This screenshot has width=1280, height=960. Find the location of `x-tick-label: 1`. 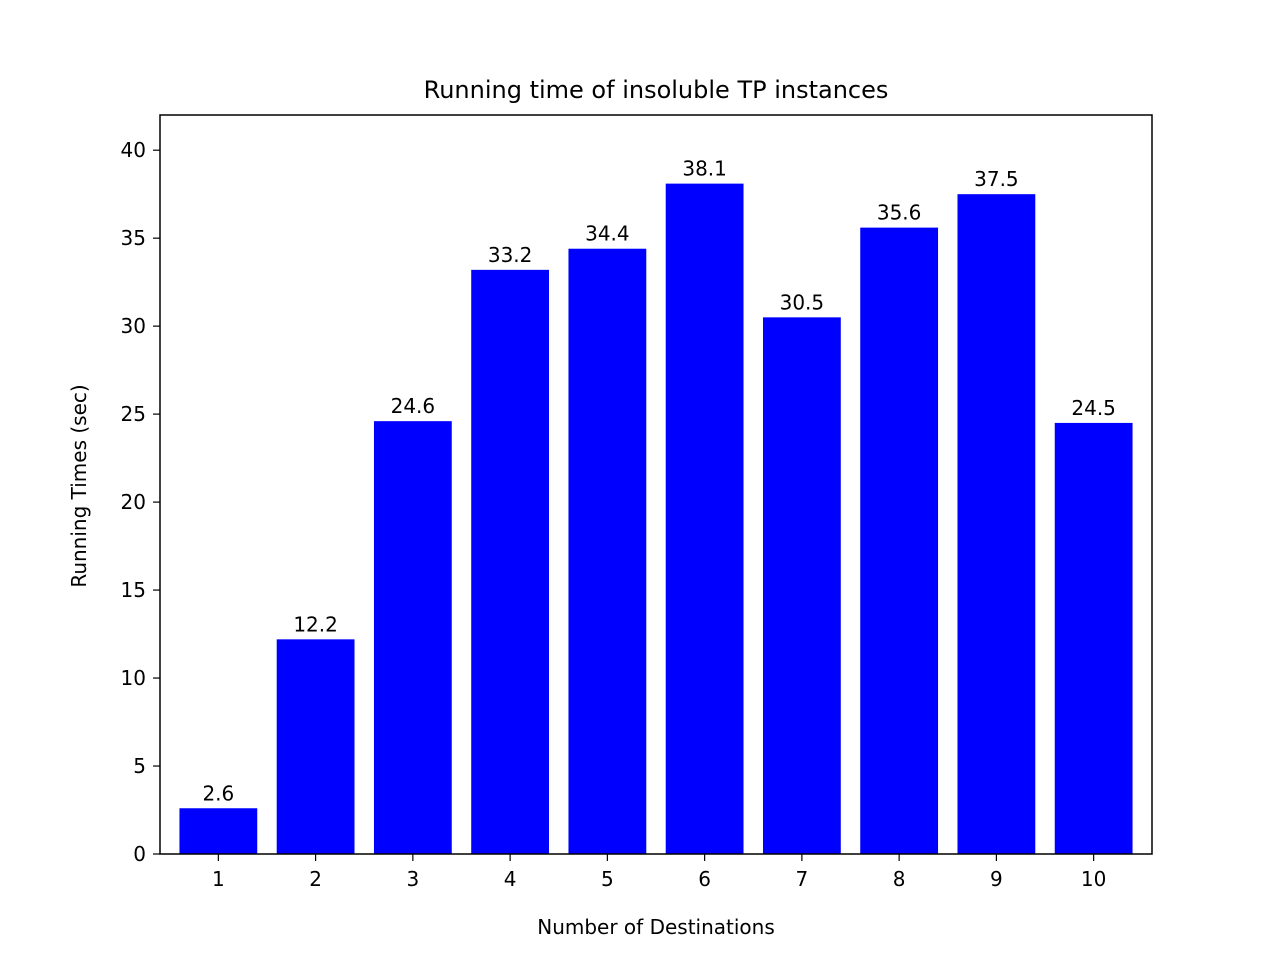

x-tick-label: 1 is located at coordinates (218, 879).